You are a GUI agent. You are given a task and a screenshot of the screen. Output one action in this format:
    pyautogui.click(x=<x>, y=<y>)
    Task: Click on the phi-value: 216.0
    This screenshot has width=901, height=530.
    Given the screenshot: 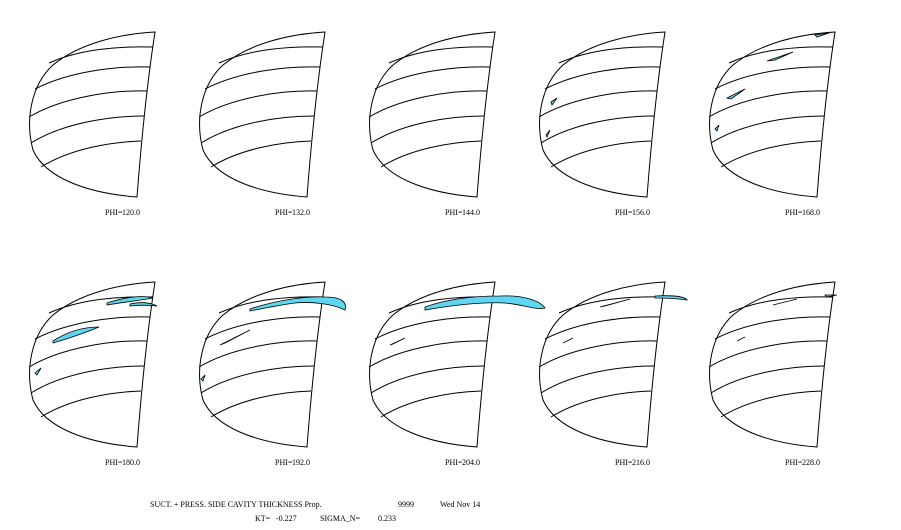 What is the action you would take?
    pyautogui.click(x=641, y=462)
    